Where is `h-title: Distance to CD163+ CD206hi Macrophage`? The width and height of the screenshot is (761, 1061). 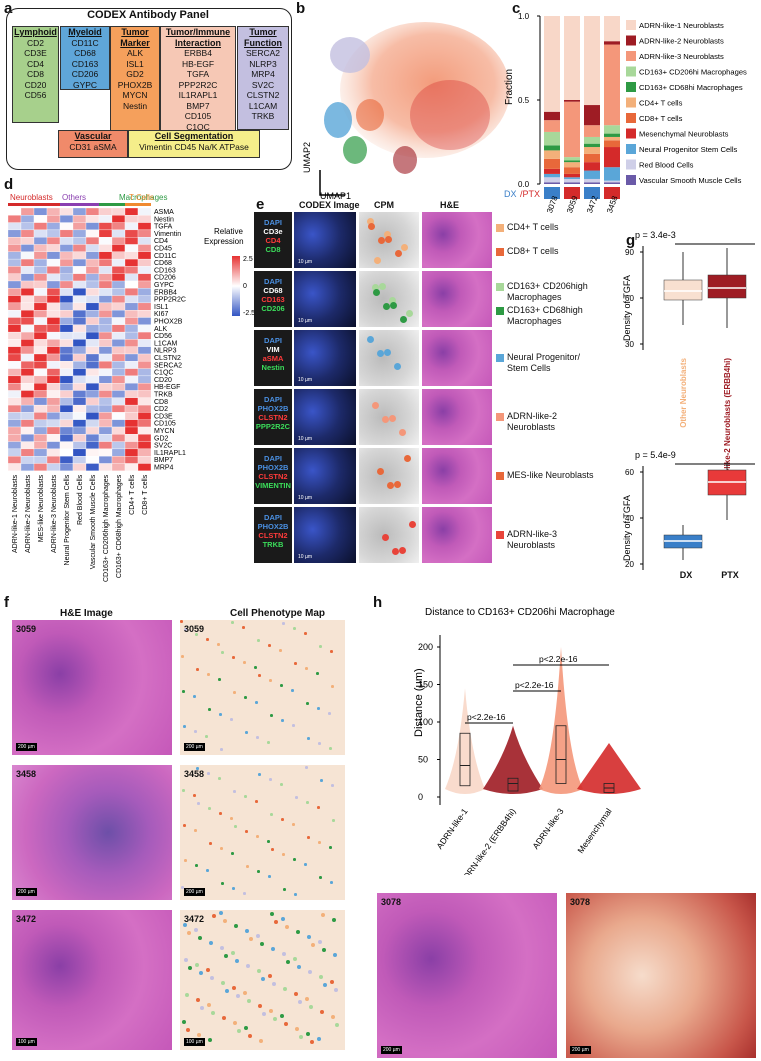 h-title: Distance to CD163+ CD206hi Macrophage is located at coordinates (520, 612).